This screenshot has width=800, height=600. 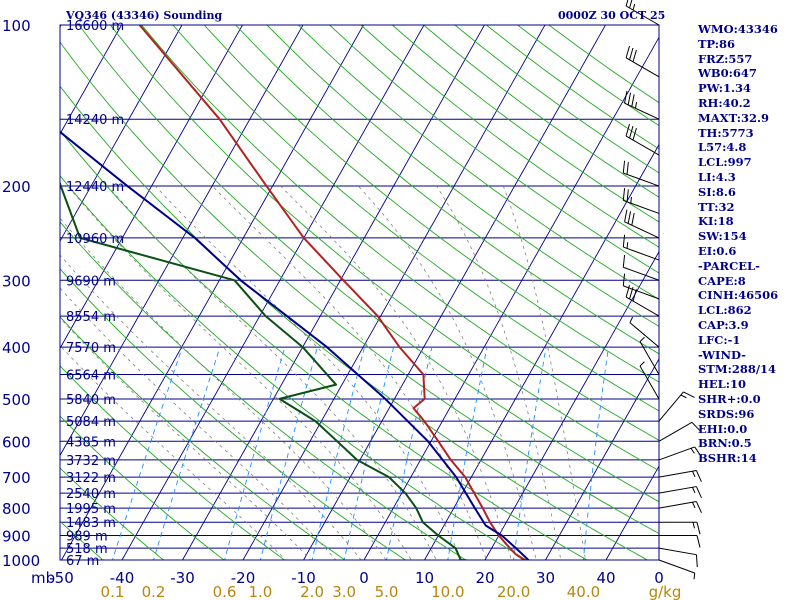 I want to click on mixing-ratio-line, so click(x=255, y=453).